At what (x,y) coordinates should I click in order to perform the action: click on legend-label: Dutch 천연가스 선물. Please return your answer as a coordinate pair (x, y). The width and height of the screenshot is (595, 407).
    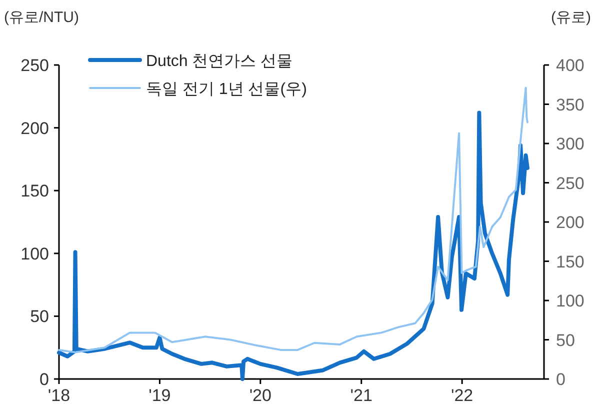
    Looking at the image, I should click on (219, 61).